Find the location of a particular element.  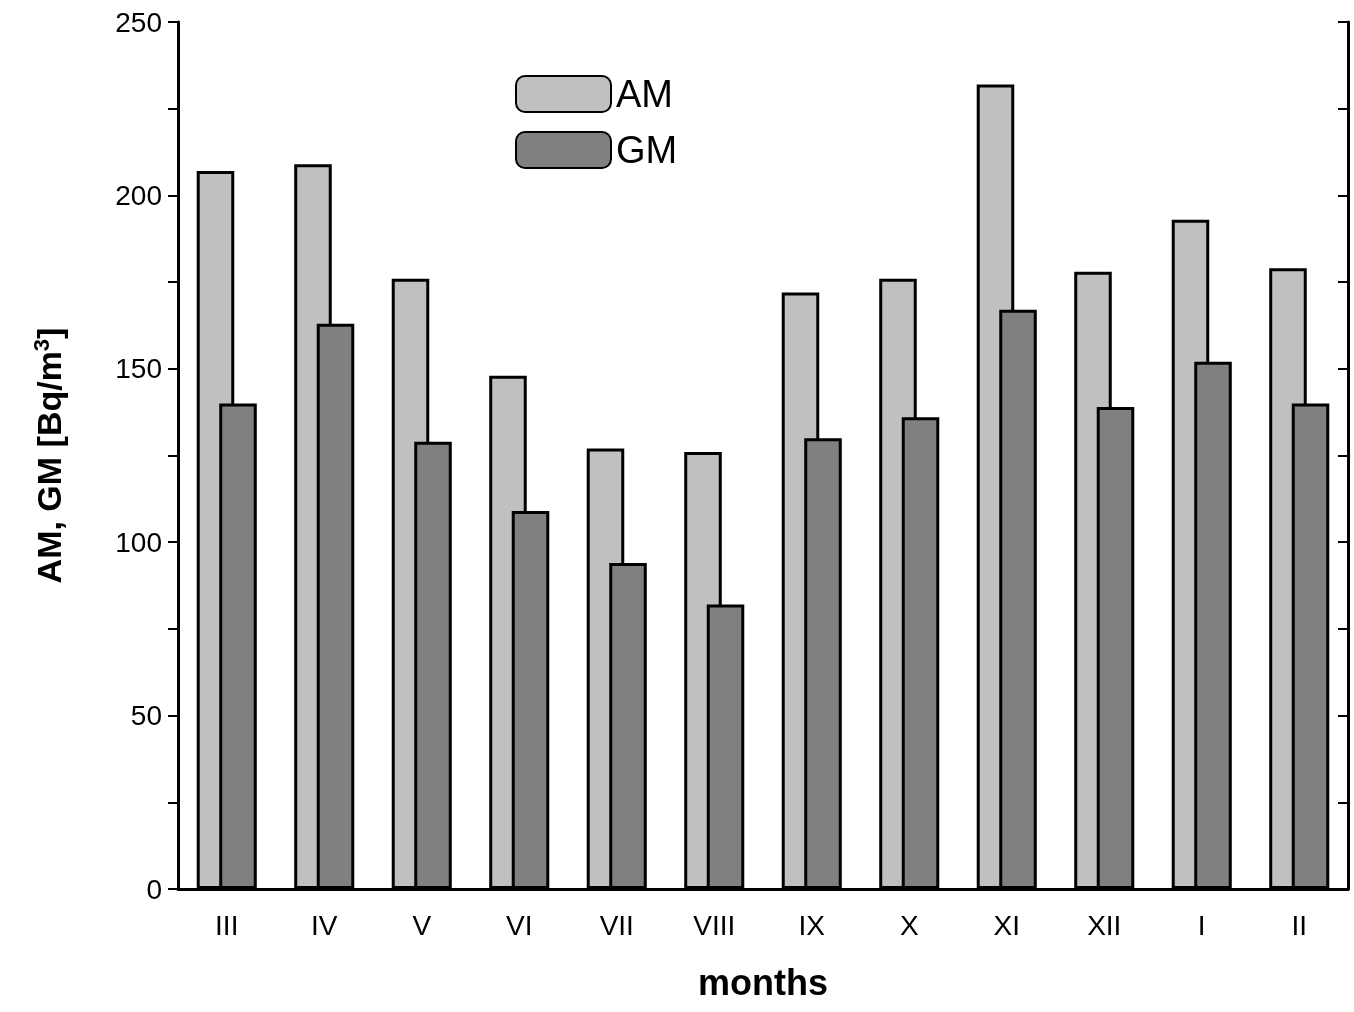

x-tick-label: XII is located at coordinates (1104, 925).